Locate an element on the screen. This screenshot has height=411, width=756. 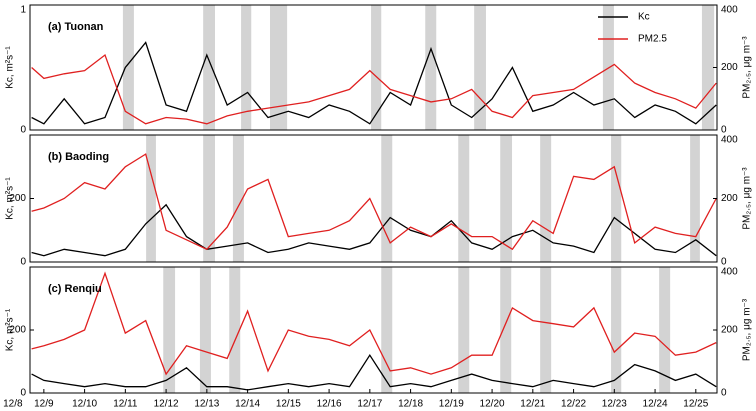
x-tick-label: 12/17 is located at coordinates (369, 404).